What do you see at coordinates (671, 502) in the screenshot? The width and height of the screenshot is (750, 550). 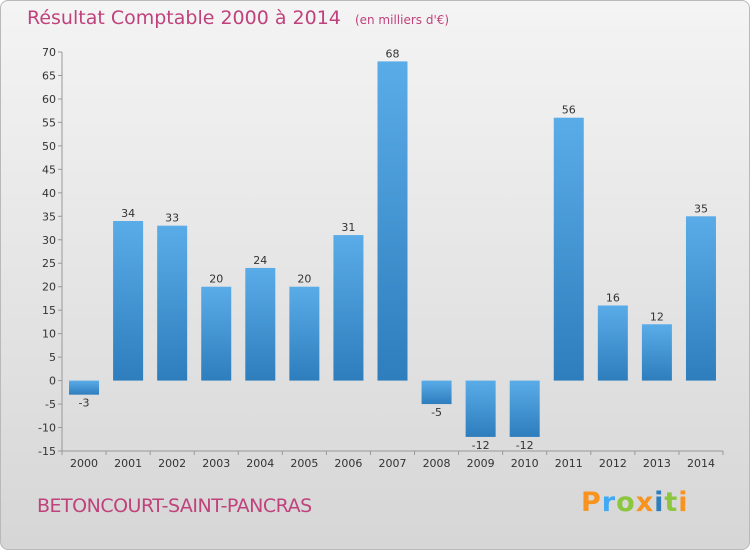 I see `logo-letter: t` at bounding box center [671, 502].